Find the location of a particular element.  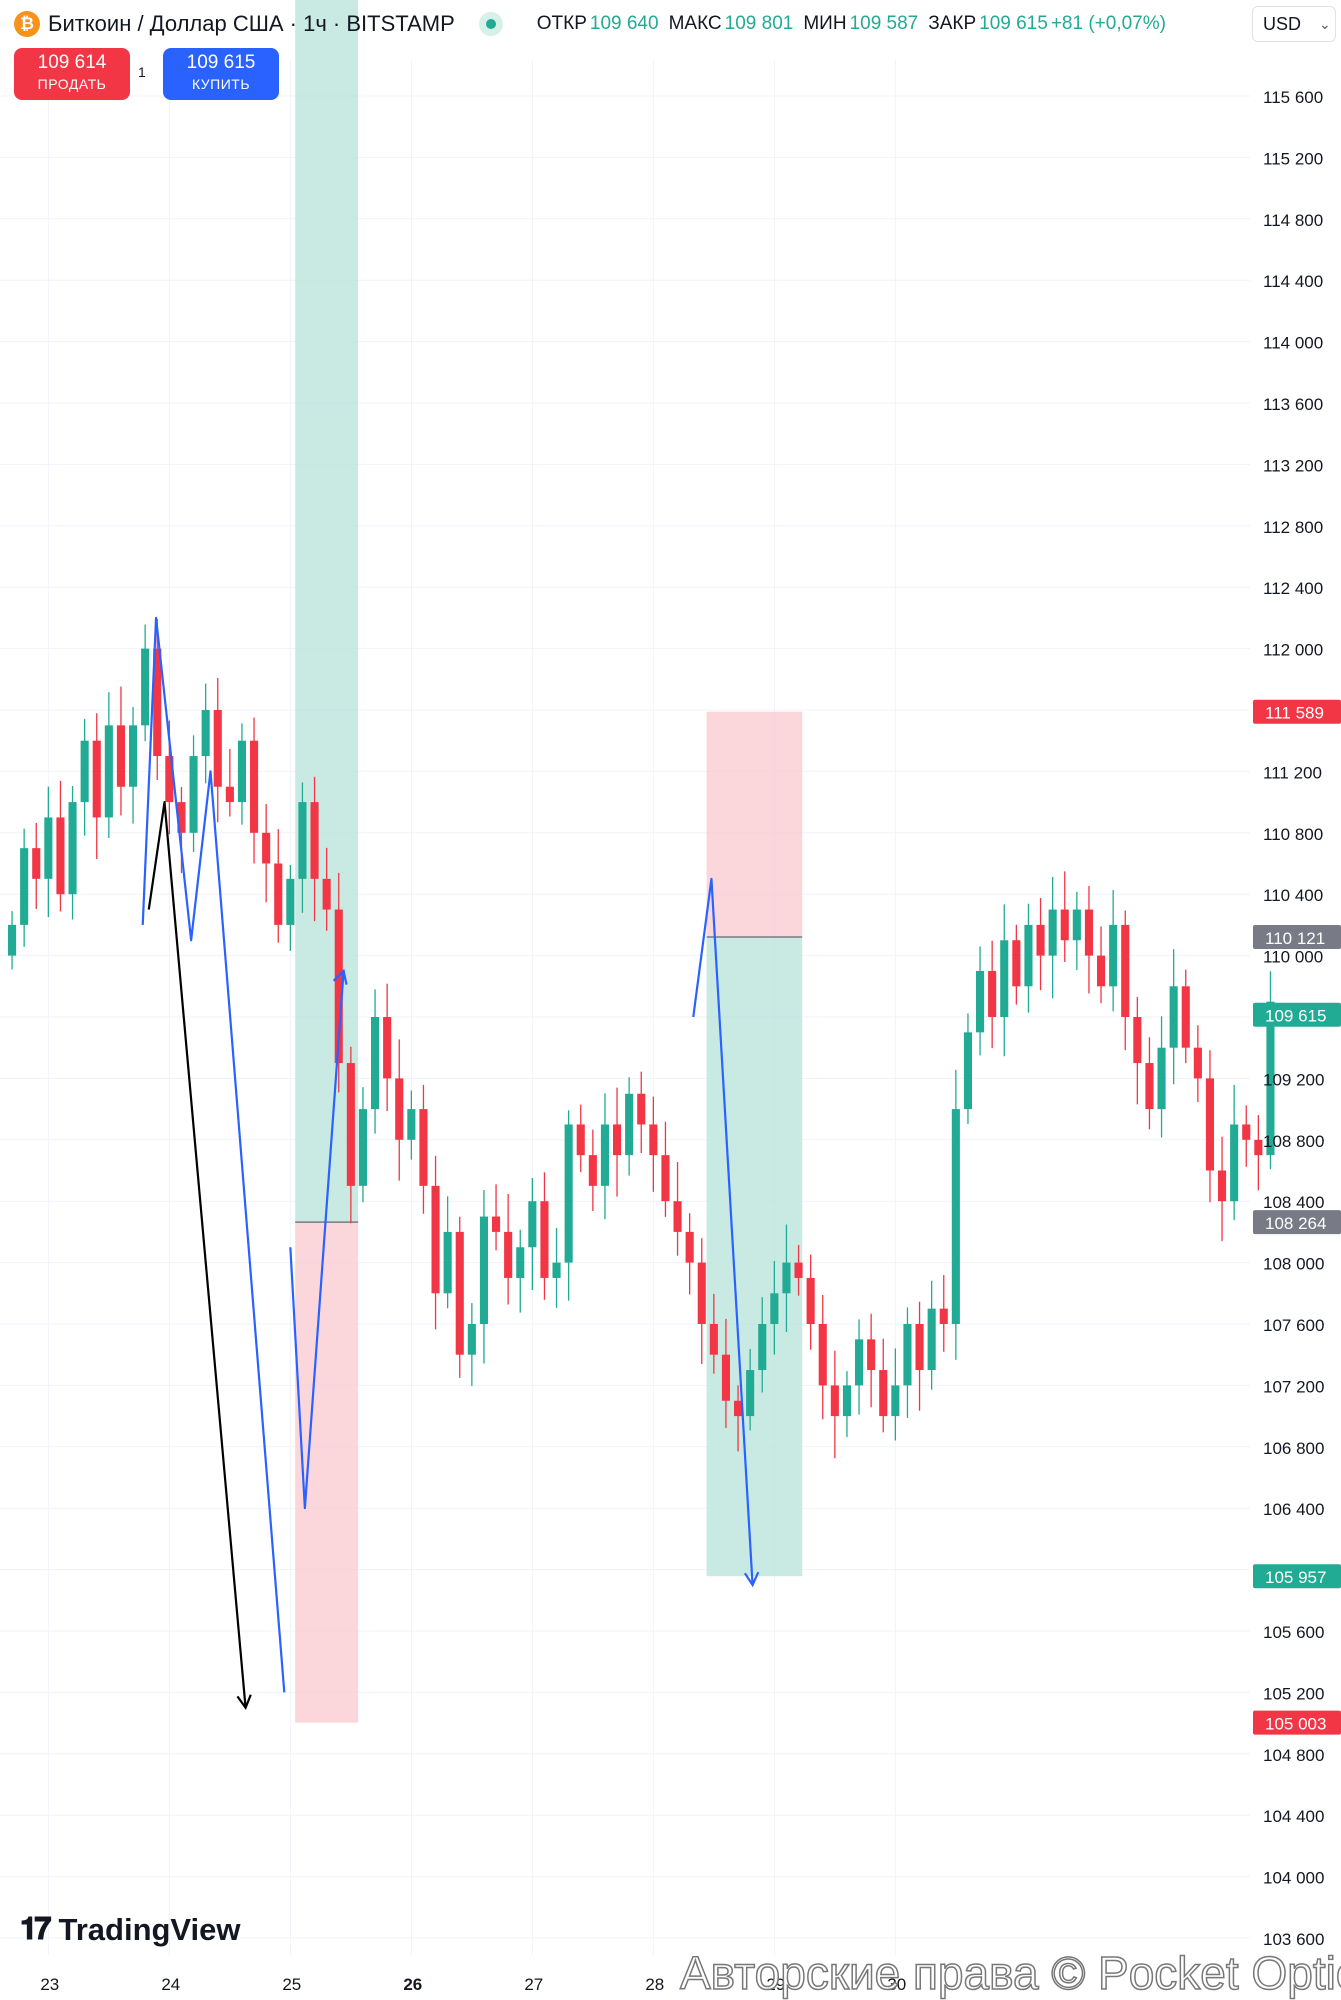

x-tick-label: 26 is located at coordinates (412, 1984).